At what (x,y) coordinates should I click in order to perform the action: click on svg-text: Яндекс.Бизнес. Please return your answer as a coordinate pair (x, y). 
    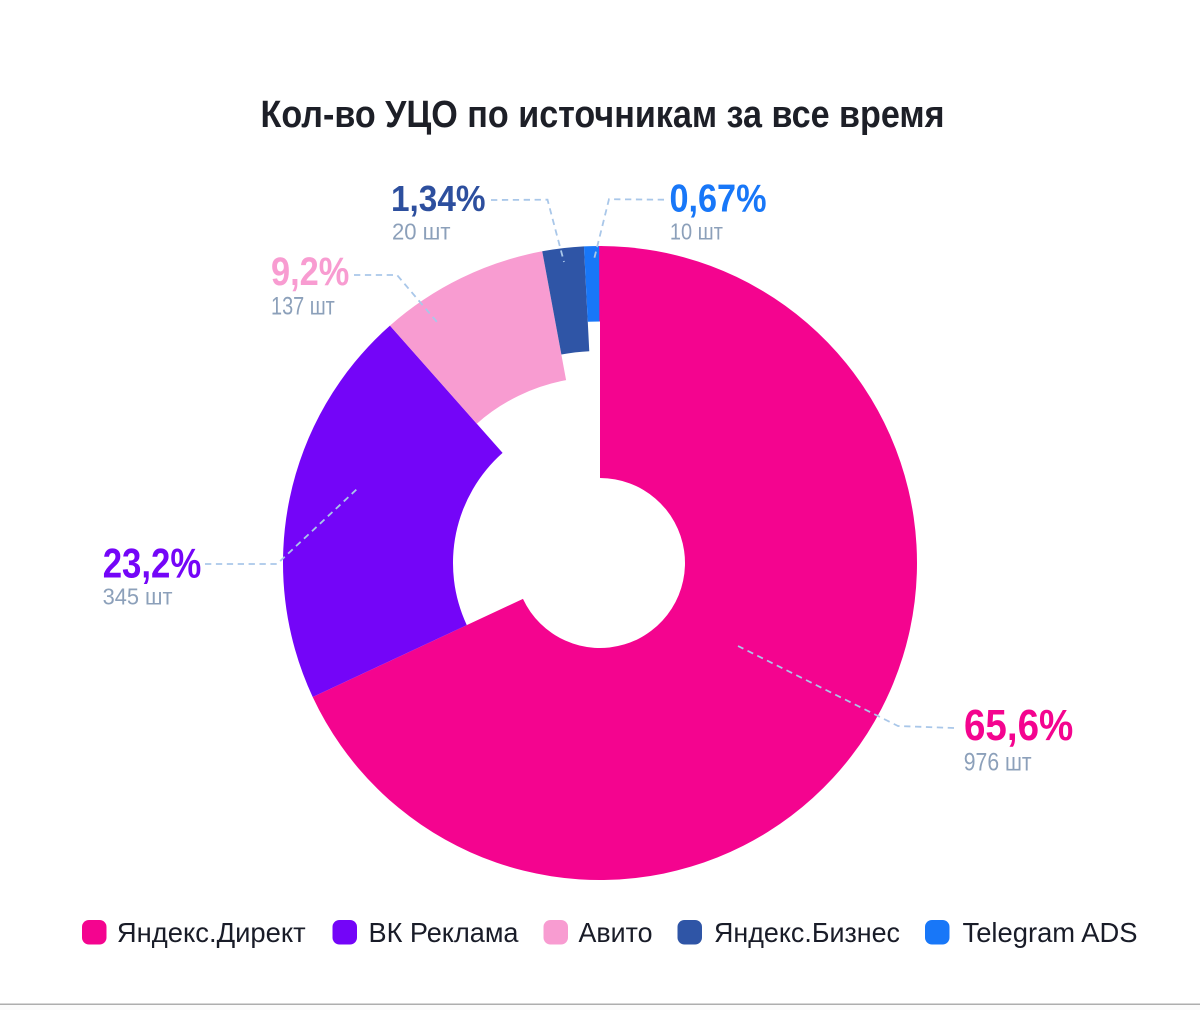
    Looking at the image, I should click on (807, 932).